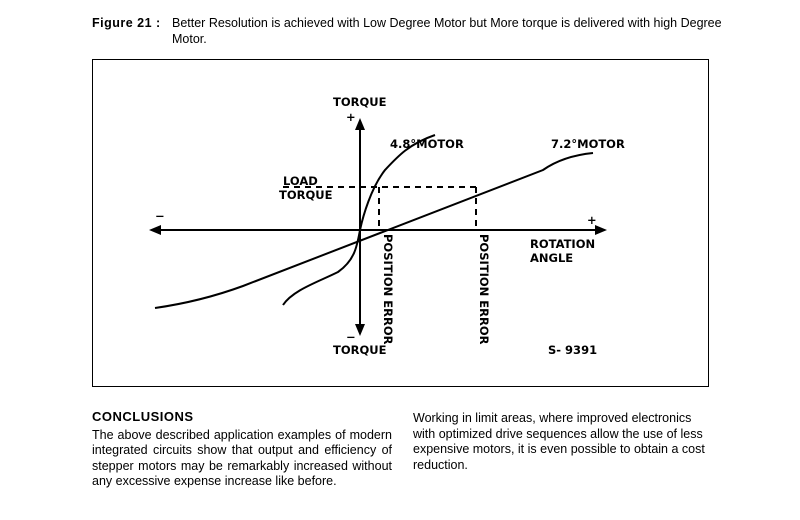 The width and height of the screenshot is (800, 520). Describe the element at coordinates (588, 144) in the screenshot. I see `motor-7-2-label: 7.2°MOTOR` at that location.